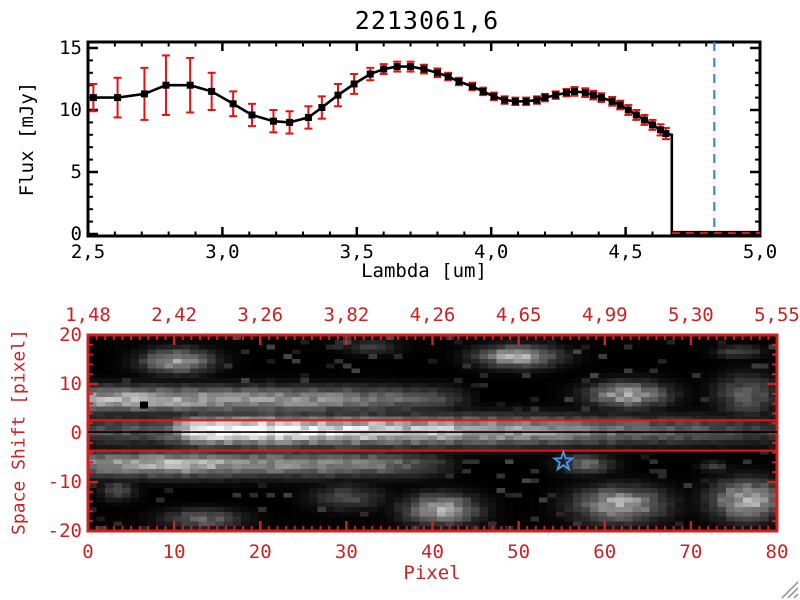 This screenshot has height=600, width=800. Describe the element at coordinates (76, 172) in the screenshot. I see `y-tick-label: 5` at that location.